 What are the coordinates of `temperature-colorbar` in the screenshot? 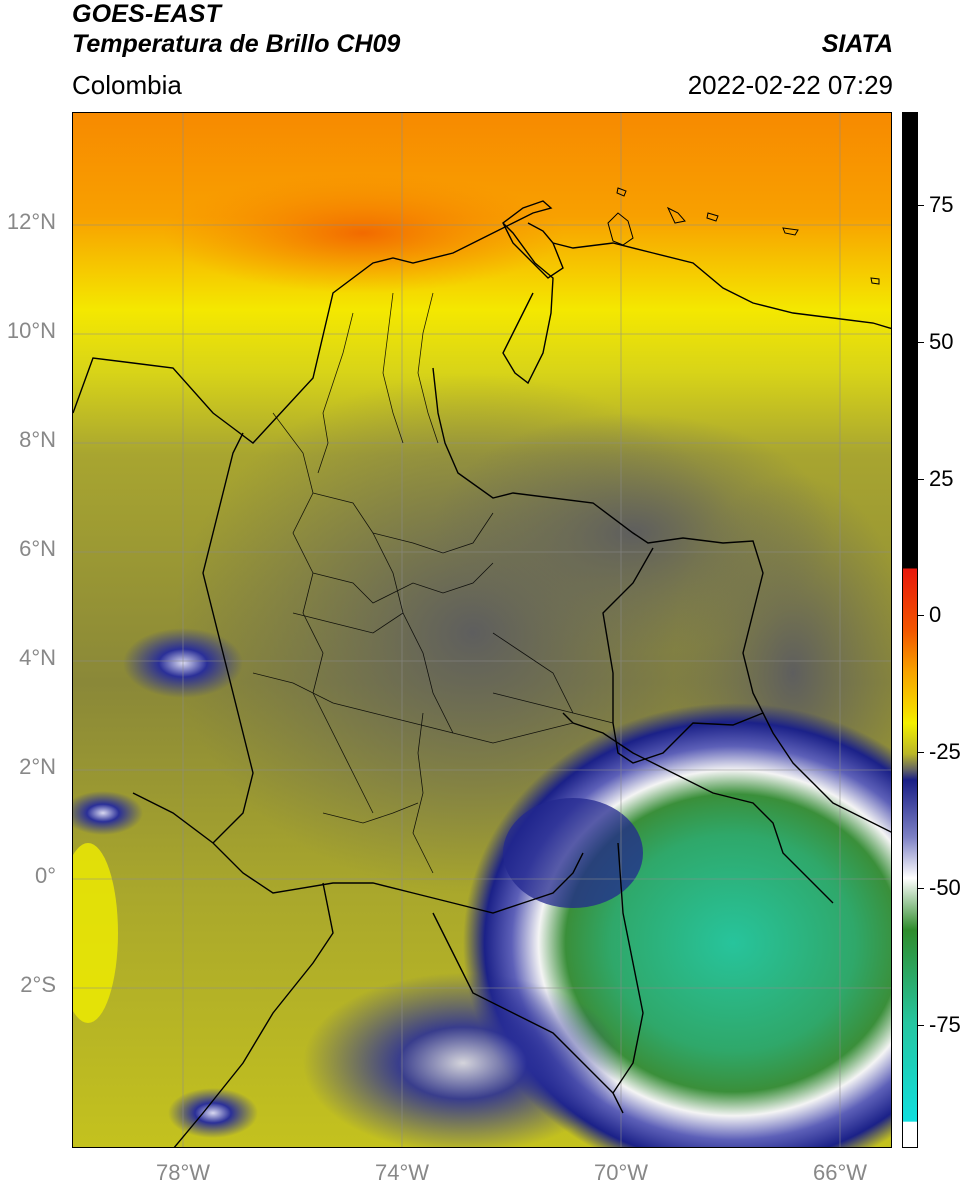 It's located at (910, 630).